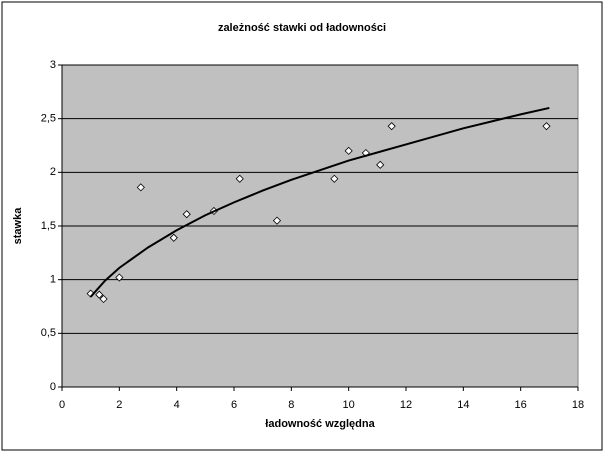 Image resolution: width=605 pixels, height=453 pixels. Describe the element at coordinates (62, 405) in the screenshot. I see `x-tick-label: 0` at that location.